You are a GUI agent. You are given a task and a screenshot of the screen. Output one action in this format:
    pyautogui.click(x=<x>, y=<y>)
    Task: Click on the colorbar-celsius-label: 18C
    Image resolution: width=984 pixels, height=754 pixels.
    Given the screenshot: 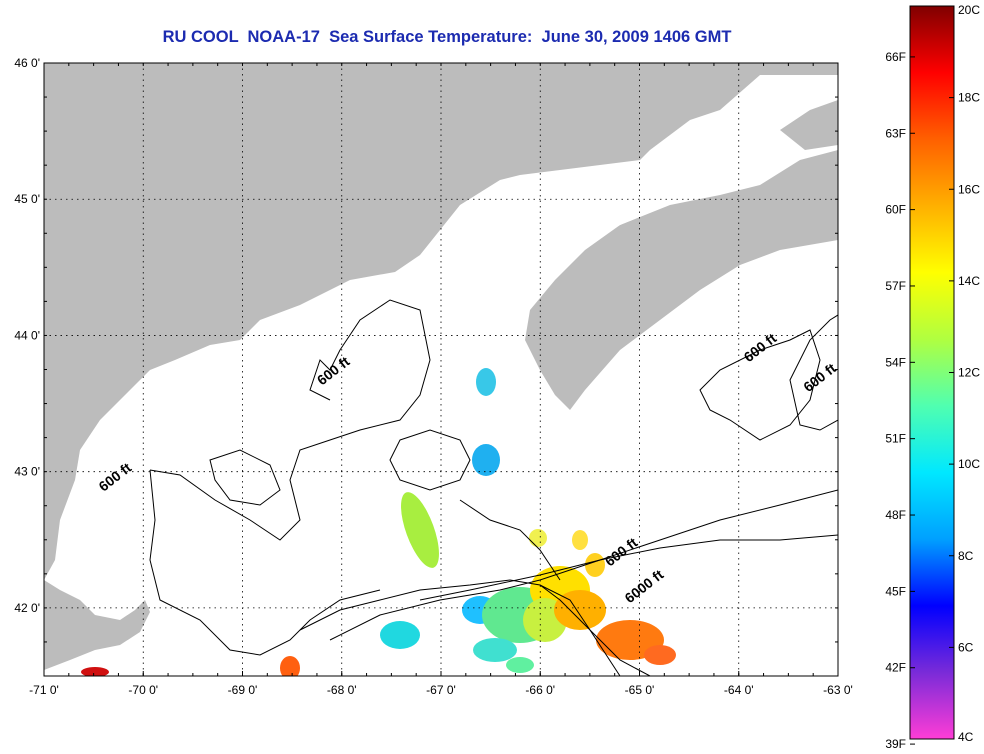 What is the action you would take?
    pyautogui.click(x=969, y=98)
    